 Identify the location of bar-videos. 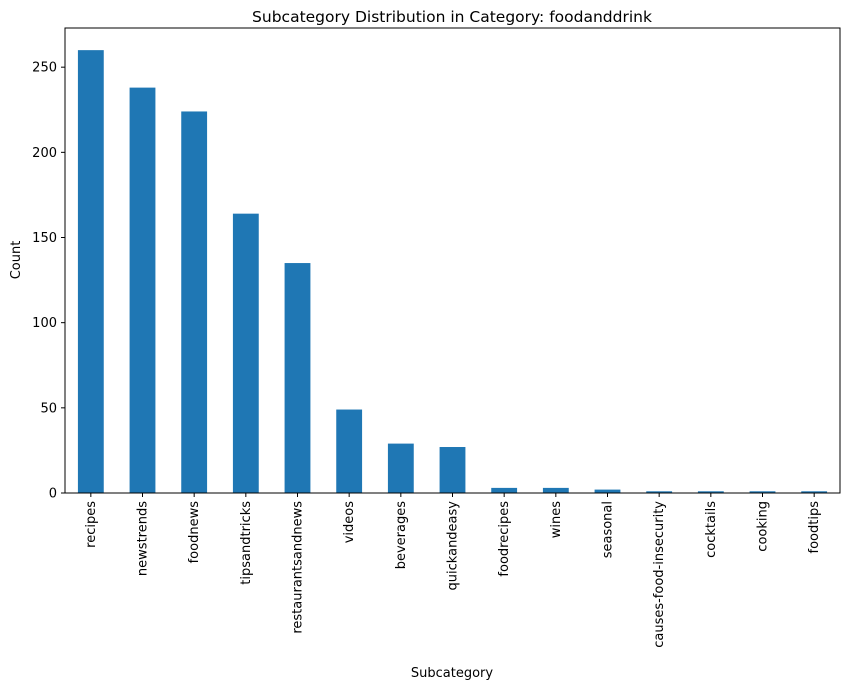
(349, 451).